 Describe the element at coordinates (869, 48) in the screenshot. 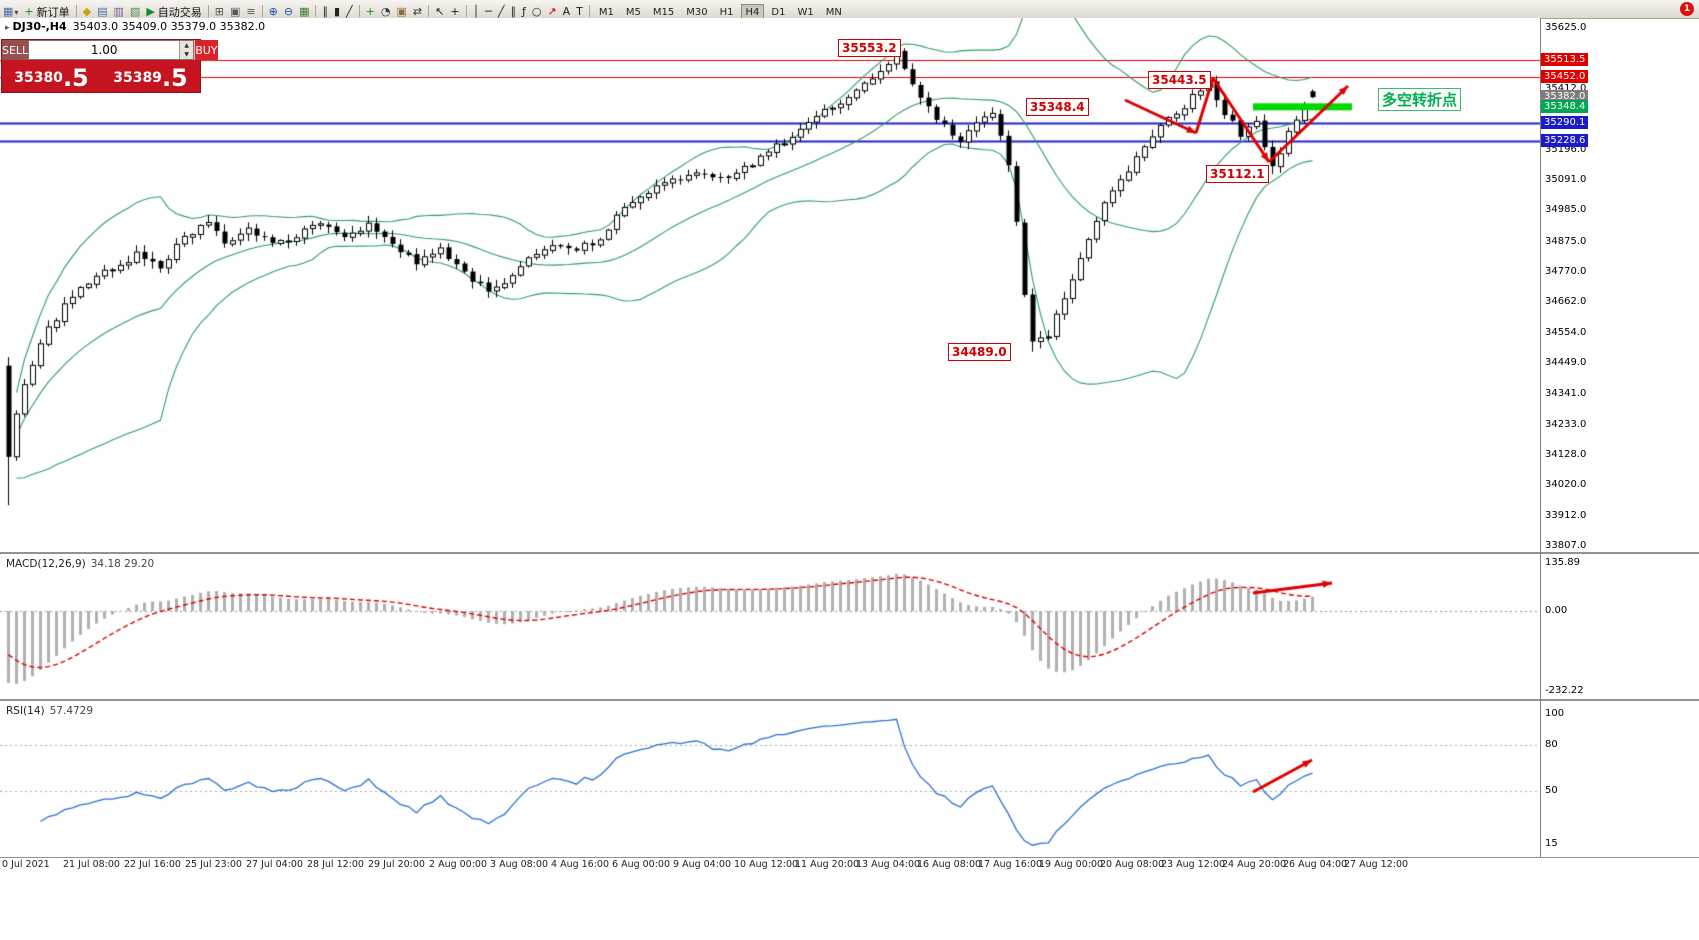

I see `price-callout-label: 35553.2` at that location.